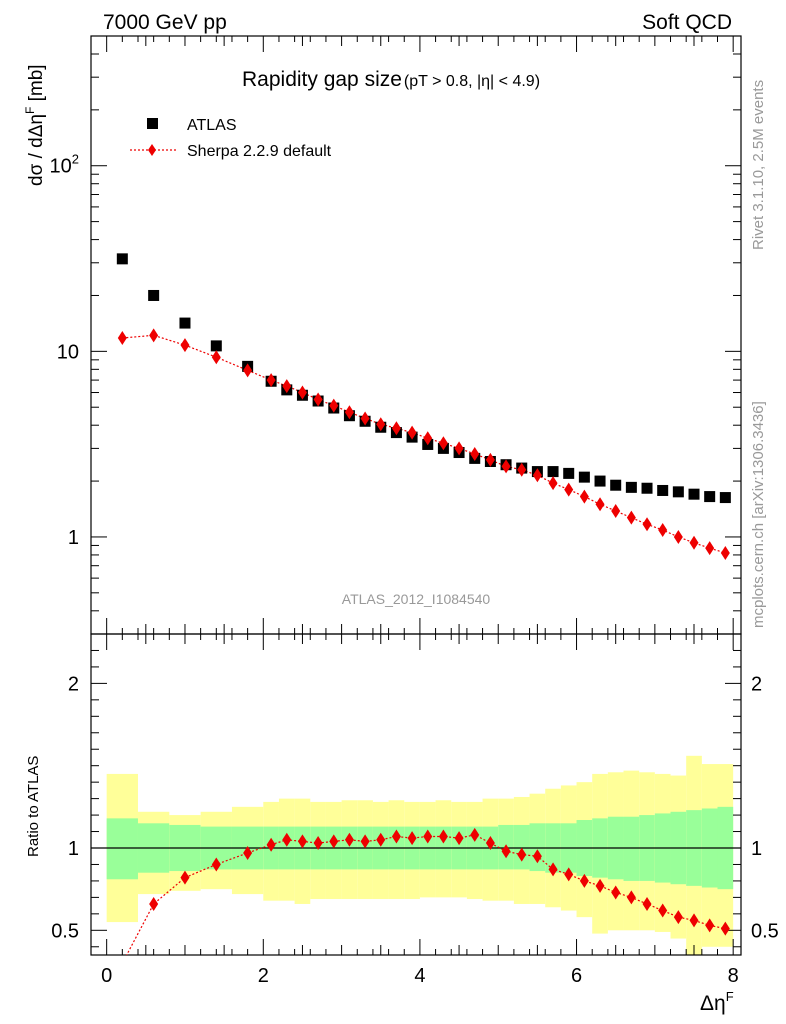  What do you see at coordinates (416, 599) in the screenshot?
I see `analysis-watermark: ATLAS_2012_I1084540` at bounding box center [416, 599].